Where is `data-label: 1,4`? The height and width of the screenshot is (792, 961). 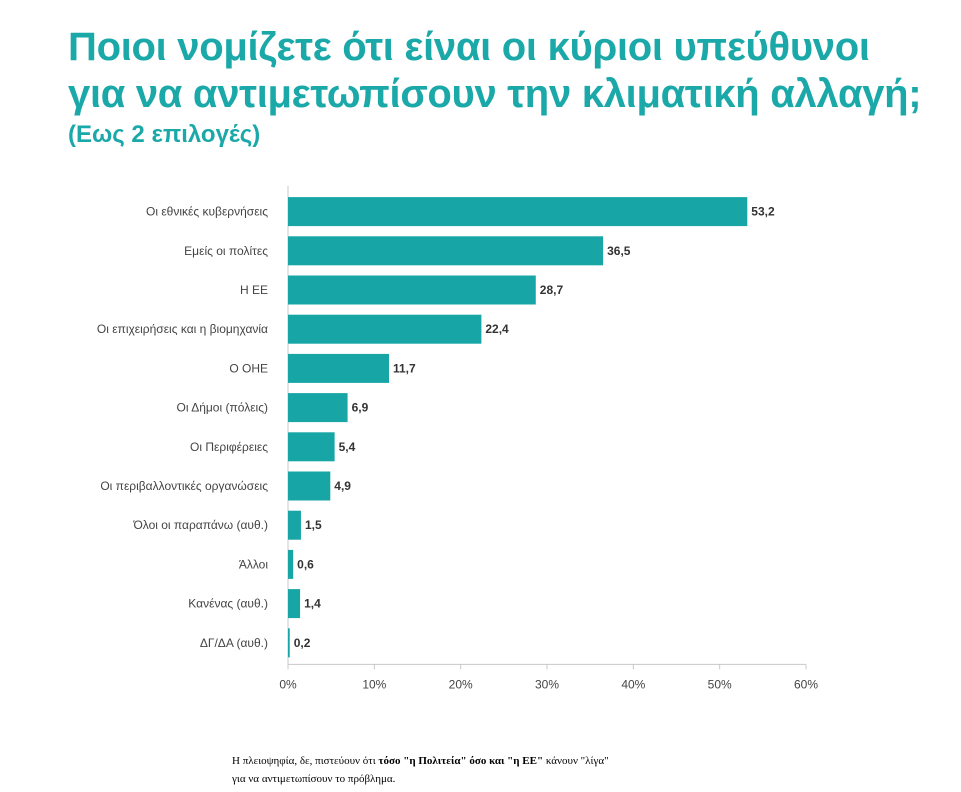
data-label: 1,4 is located at coordinates (312, 604).